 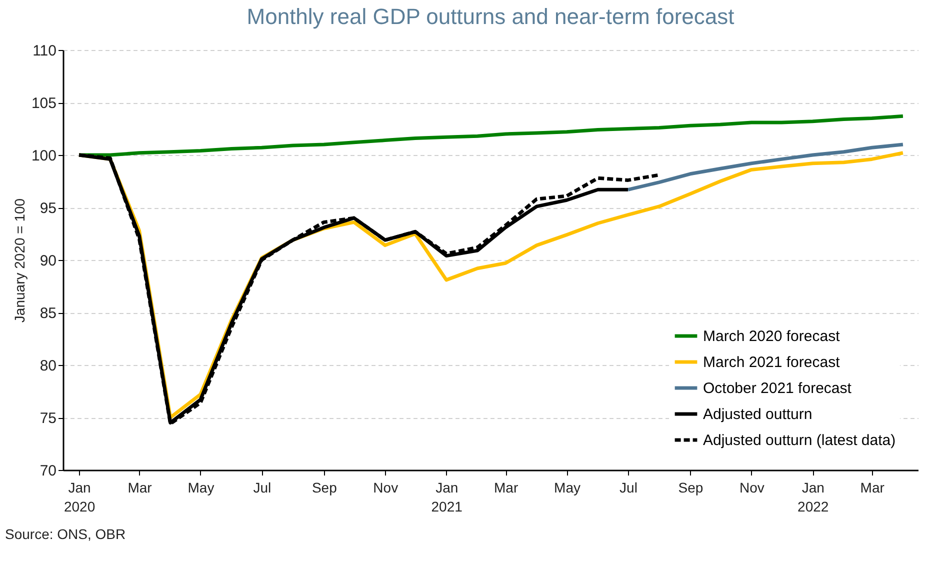 I want to click on x-tick-label: Jan 2021, so click(x=447, y=497).